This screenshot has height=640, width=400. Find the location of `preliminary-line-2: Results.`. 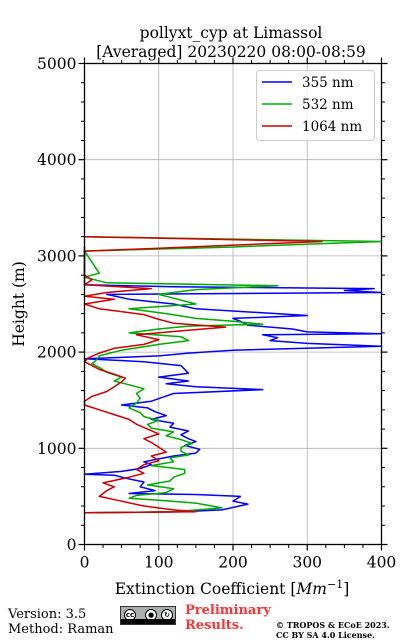

preliminary-line-2: Results. is located at coordinates (214, 625).